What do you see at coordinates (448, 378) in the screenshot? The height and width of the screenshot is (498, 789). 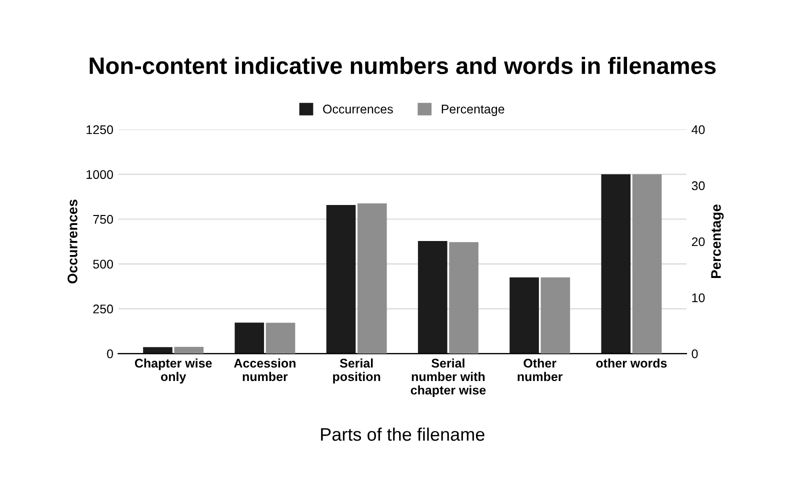 I see `x-tick-label: Serial number with chapter wise` at bounding box center [448, 378].